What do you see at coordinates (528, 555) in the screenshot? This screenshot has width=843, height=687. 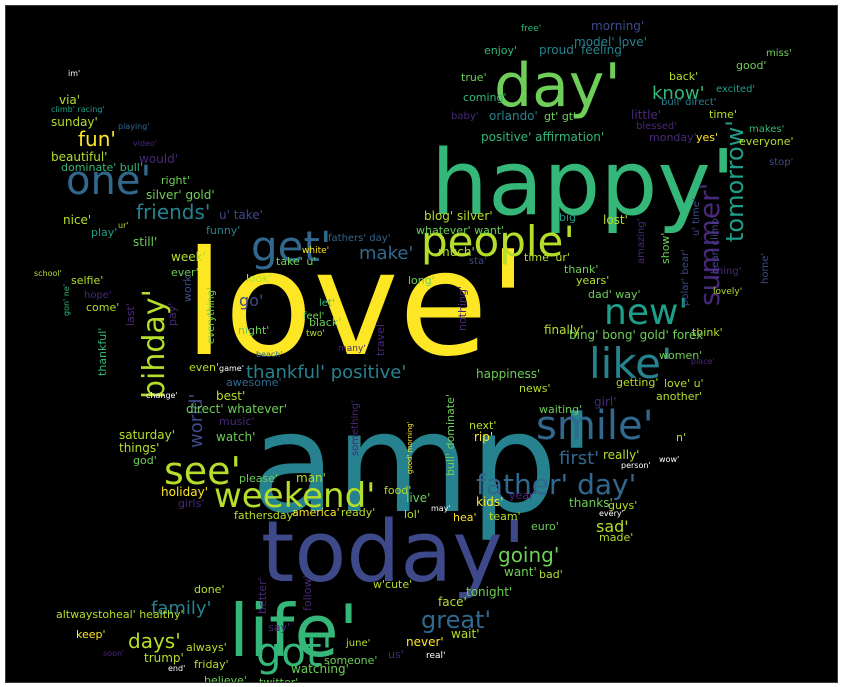 I see `word-going: going'` at bounding box center [528, 555].